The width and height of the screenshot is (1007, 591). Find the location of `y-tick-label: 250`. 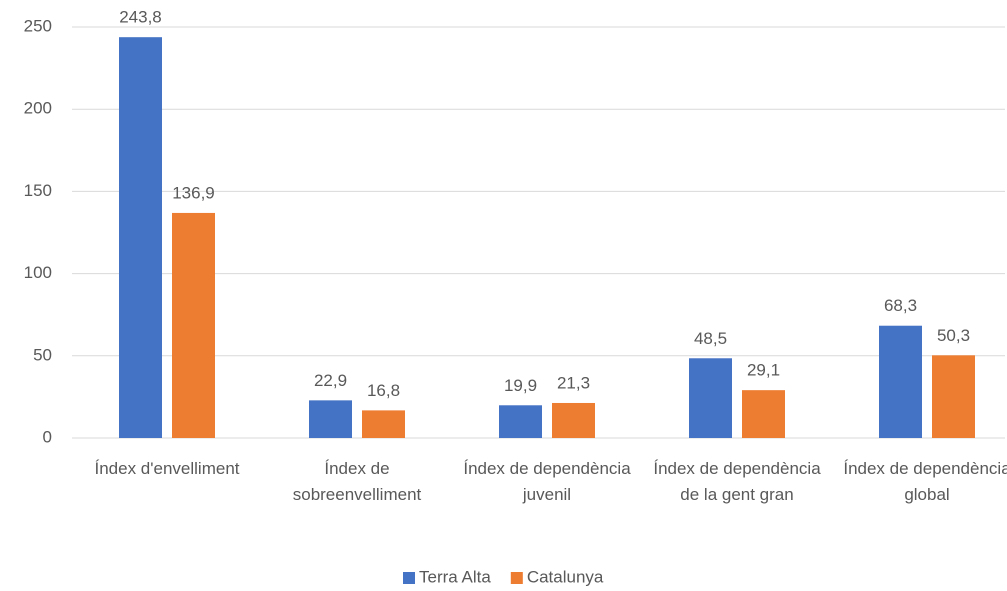

y-tick-label: 250 is located at coordinates (38, 25).